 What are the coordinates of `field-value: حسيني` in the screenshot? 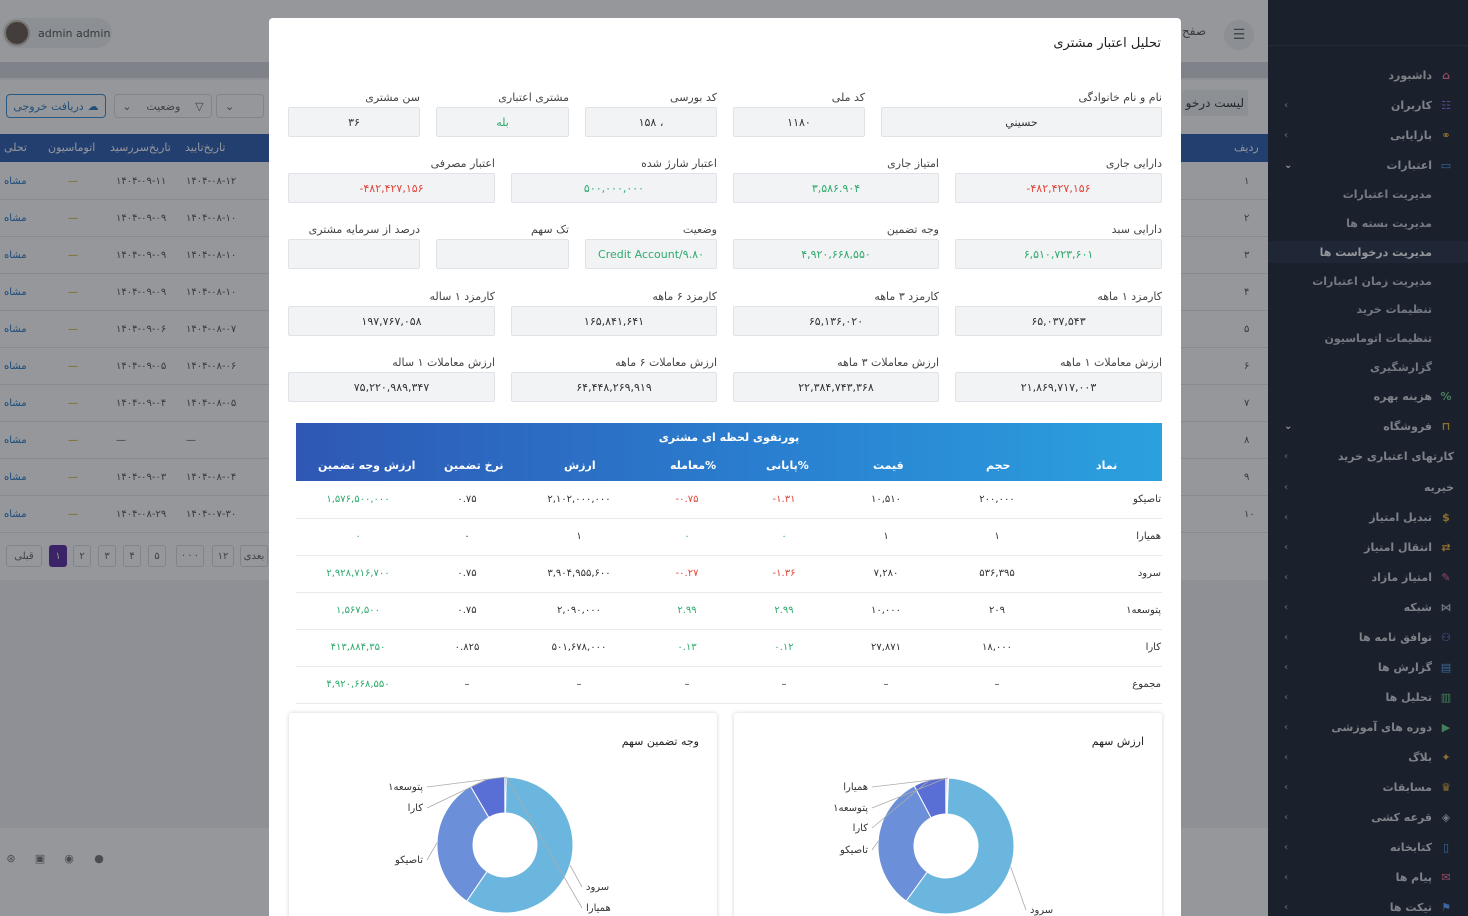 It's located at (1021, 122).